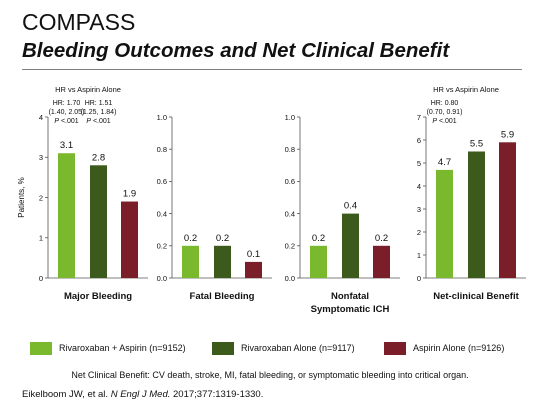 The image size is (540, 405). What do you see at coordinates (298, 348) in the screenshot?
I see `legend-label: Rivaroxaban Alone (n=9117)` at bounding box center [298, 348].